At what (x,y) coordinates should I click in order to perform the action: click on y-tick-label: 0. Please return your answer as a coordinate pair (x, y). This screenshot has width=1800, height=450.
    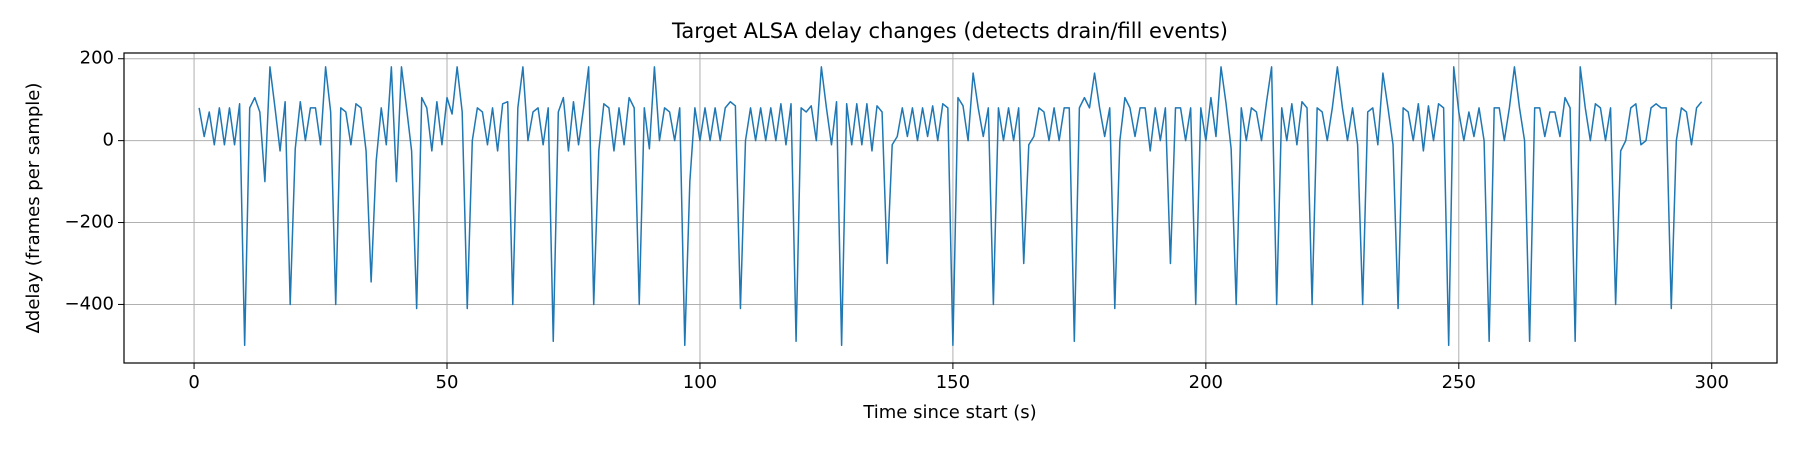
    Looking at the image, I should click on (108, 140).